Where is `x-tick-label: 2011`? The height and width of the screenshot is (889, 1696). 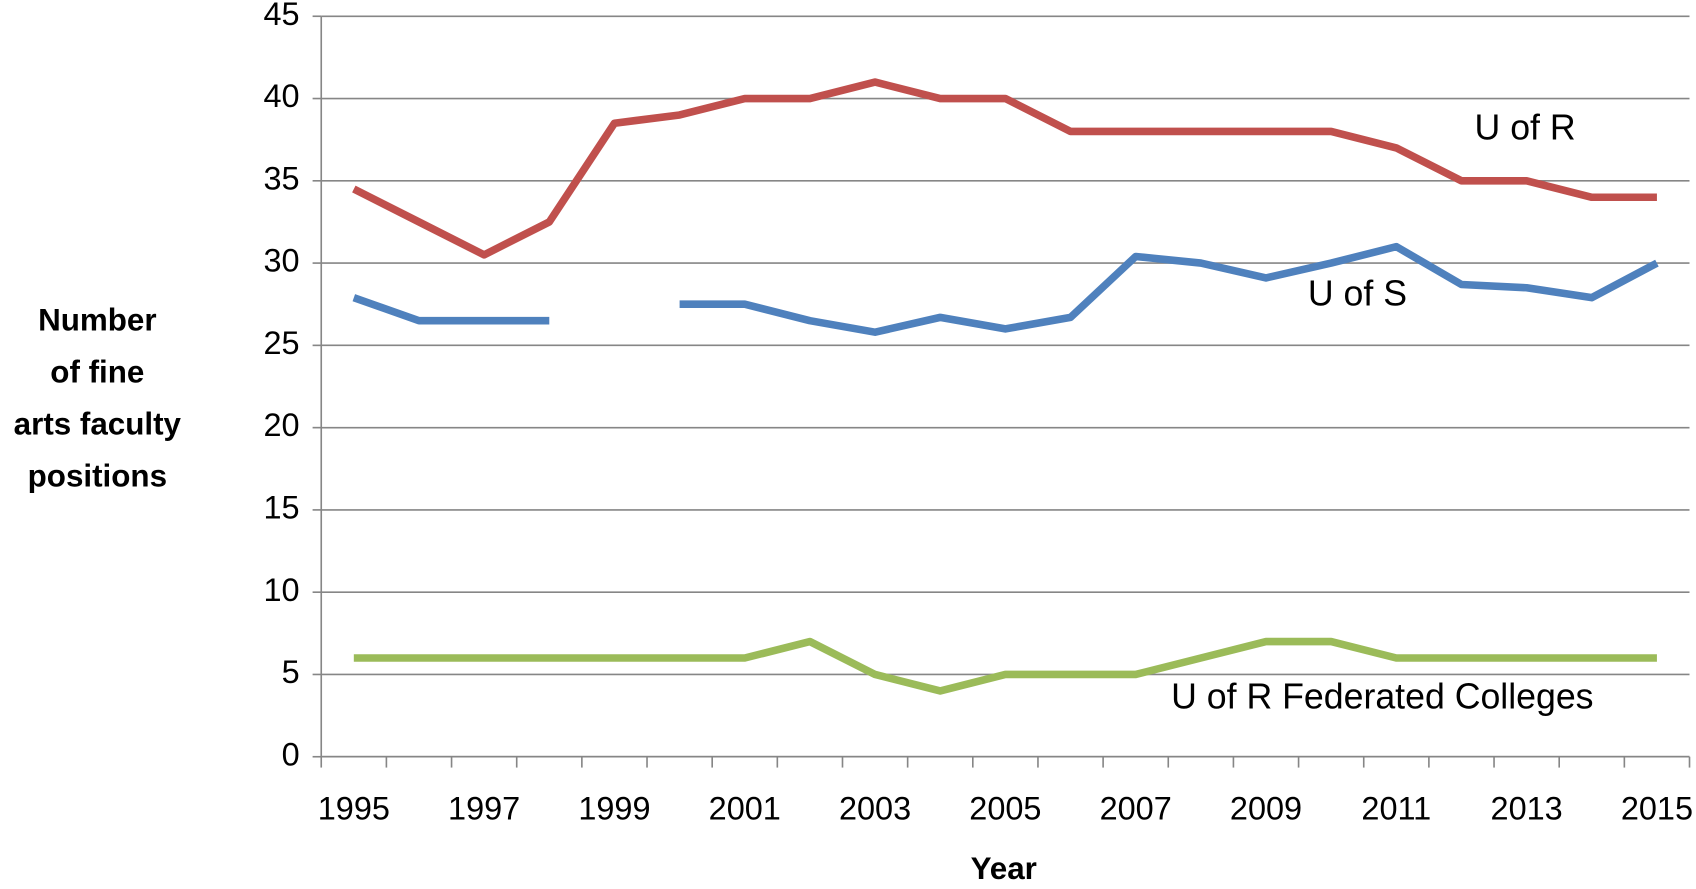 x-tick-label: 2011 is located at coordinates (1396, 808).